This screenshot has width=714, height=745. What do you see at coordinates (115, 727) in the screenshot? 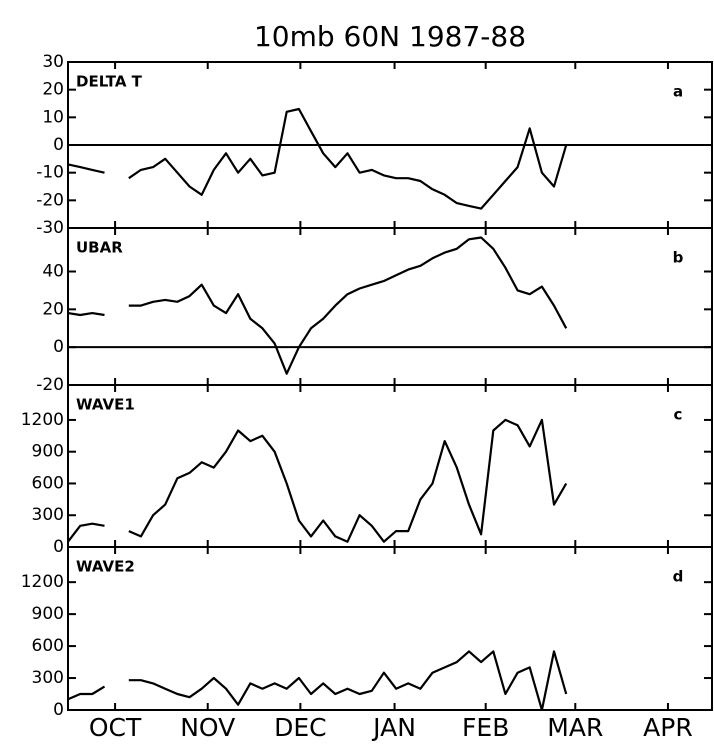
I see `x-tick-label: OCT` at bounding box center [115, 727].